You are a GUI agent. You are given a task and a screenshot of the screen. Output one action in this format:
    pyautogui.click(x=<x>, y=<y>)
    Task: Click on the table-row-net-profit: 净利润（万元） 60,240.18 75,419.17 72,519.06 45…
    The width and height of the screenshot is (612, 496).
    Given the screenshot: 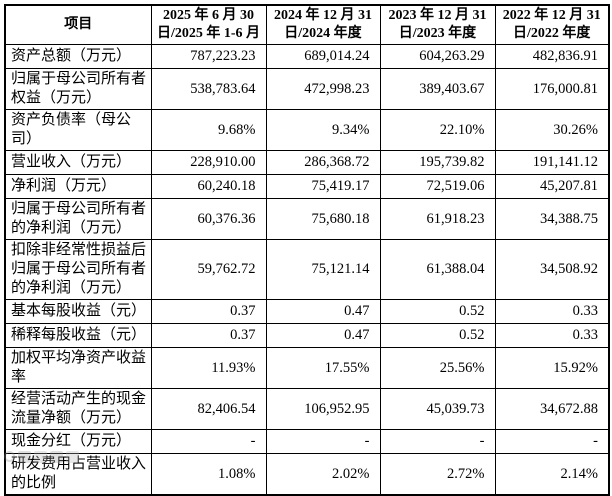 What is the action you would take?
    pyautogui.click(x=307, y=186)
    